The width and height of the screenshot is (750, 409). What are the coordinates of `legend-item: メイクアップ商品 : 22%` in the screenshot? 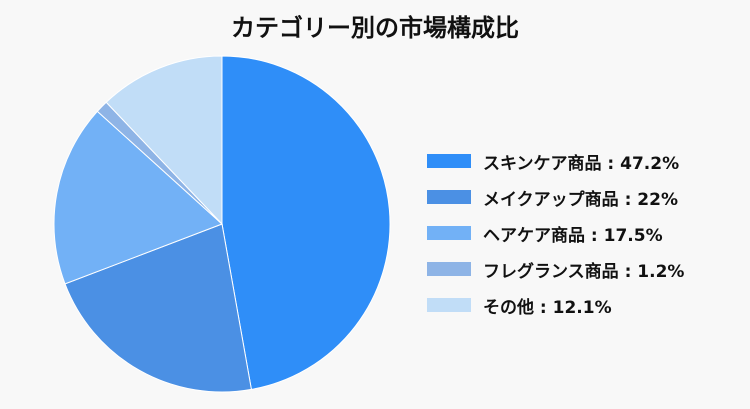 It's located at (555, 197).